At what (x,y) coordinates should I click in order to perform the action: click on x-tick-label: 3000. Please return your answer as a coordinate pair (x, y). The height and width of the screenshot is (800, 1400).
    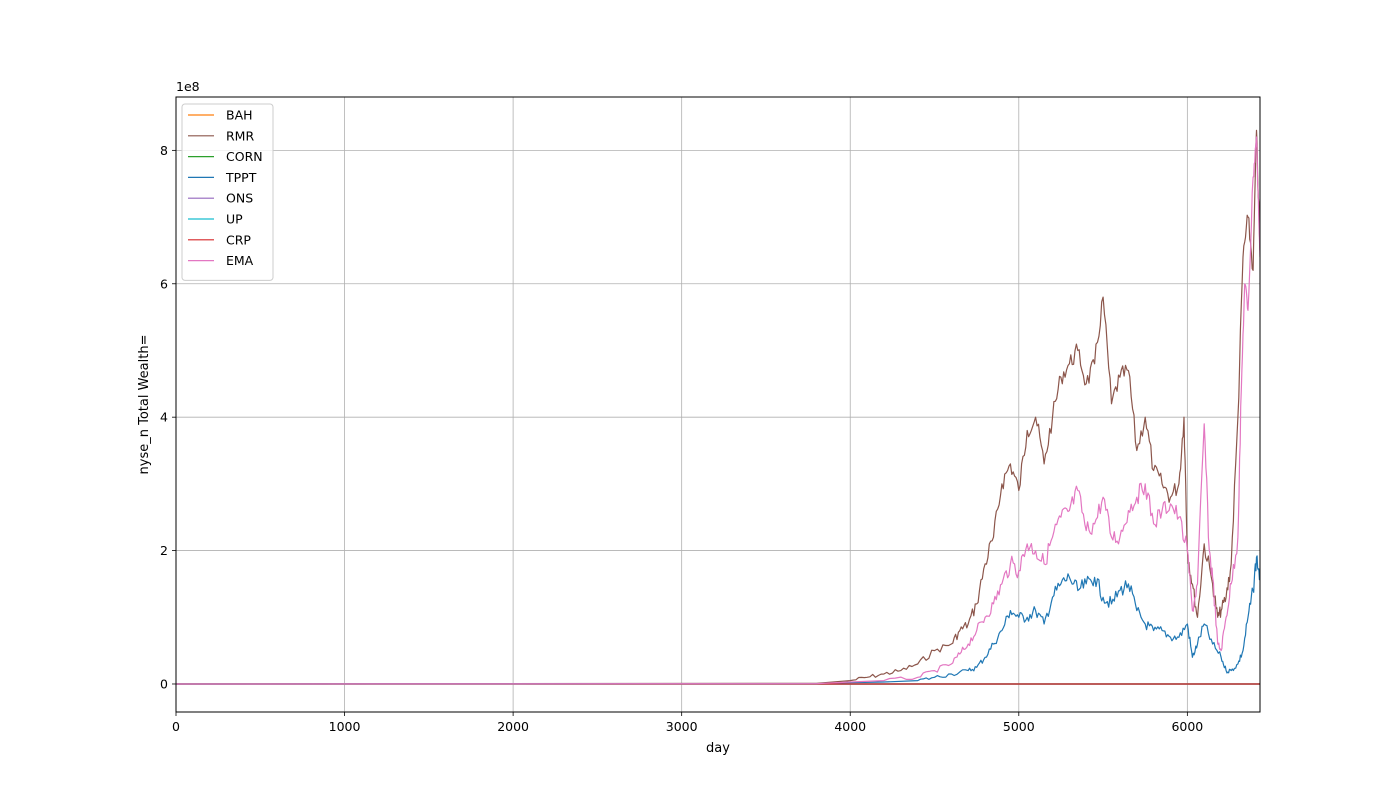
    Looking at the image, I should click on (682, 726).